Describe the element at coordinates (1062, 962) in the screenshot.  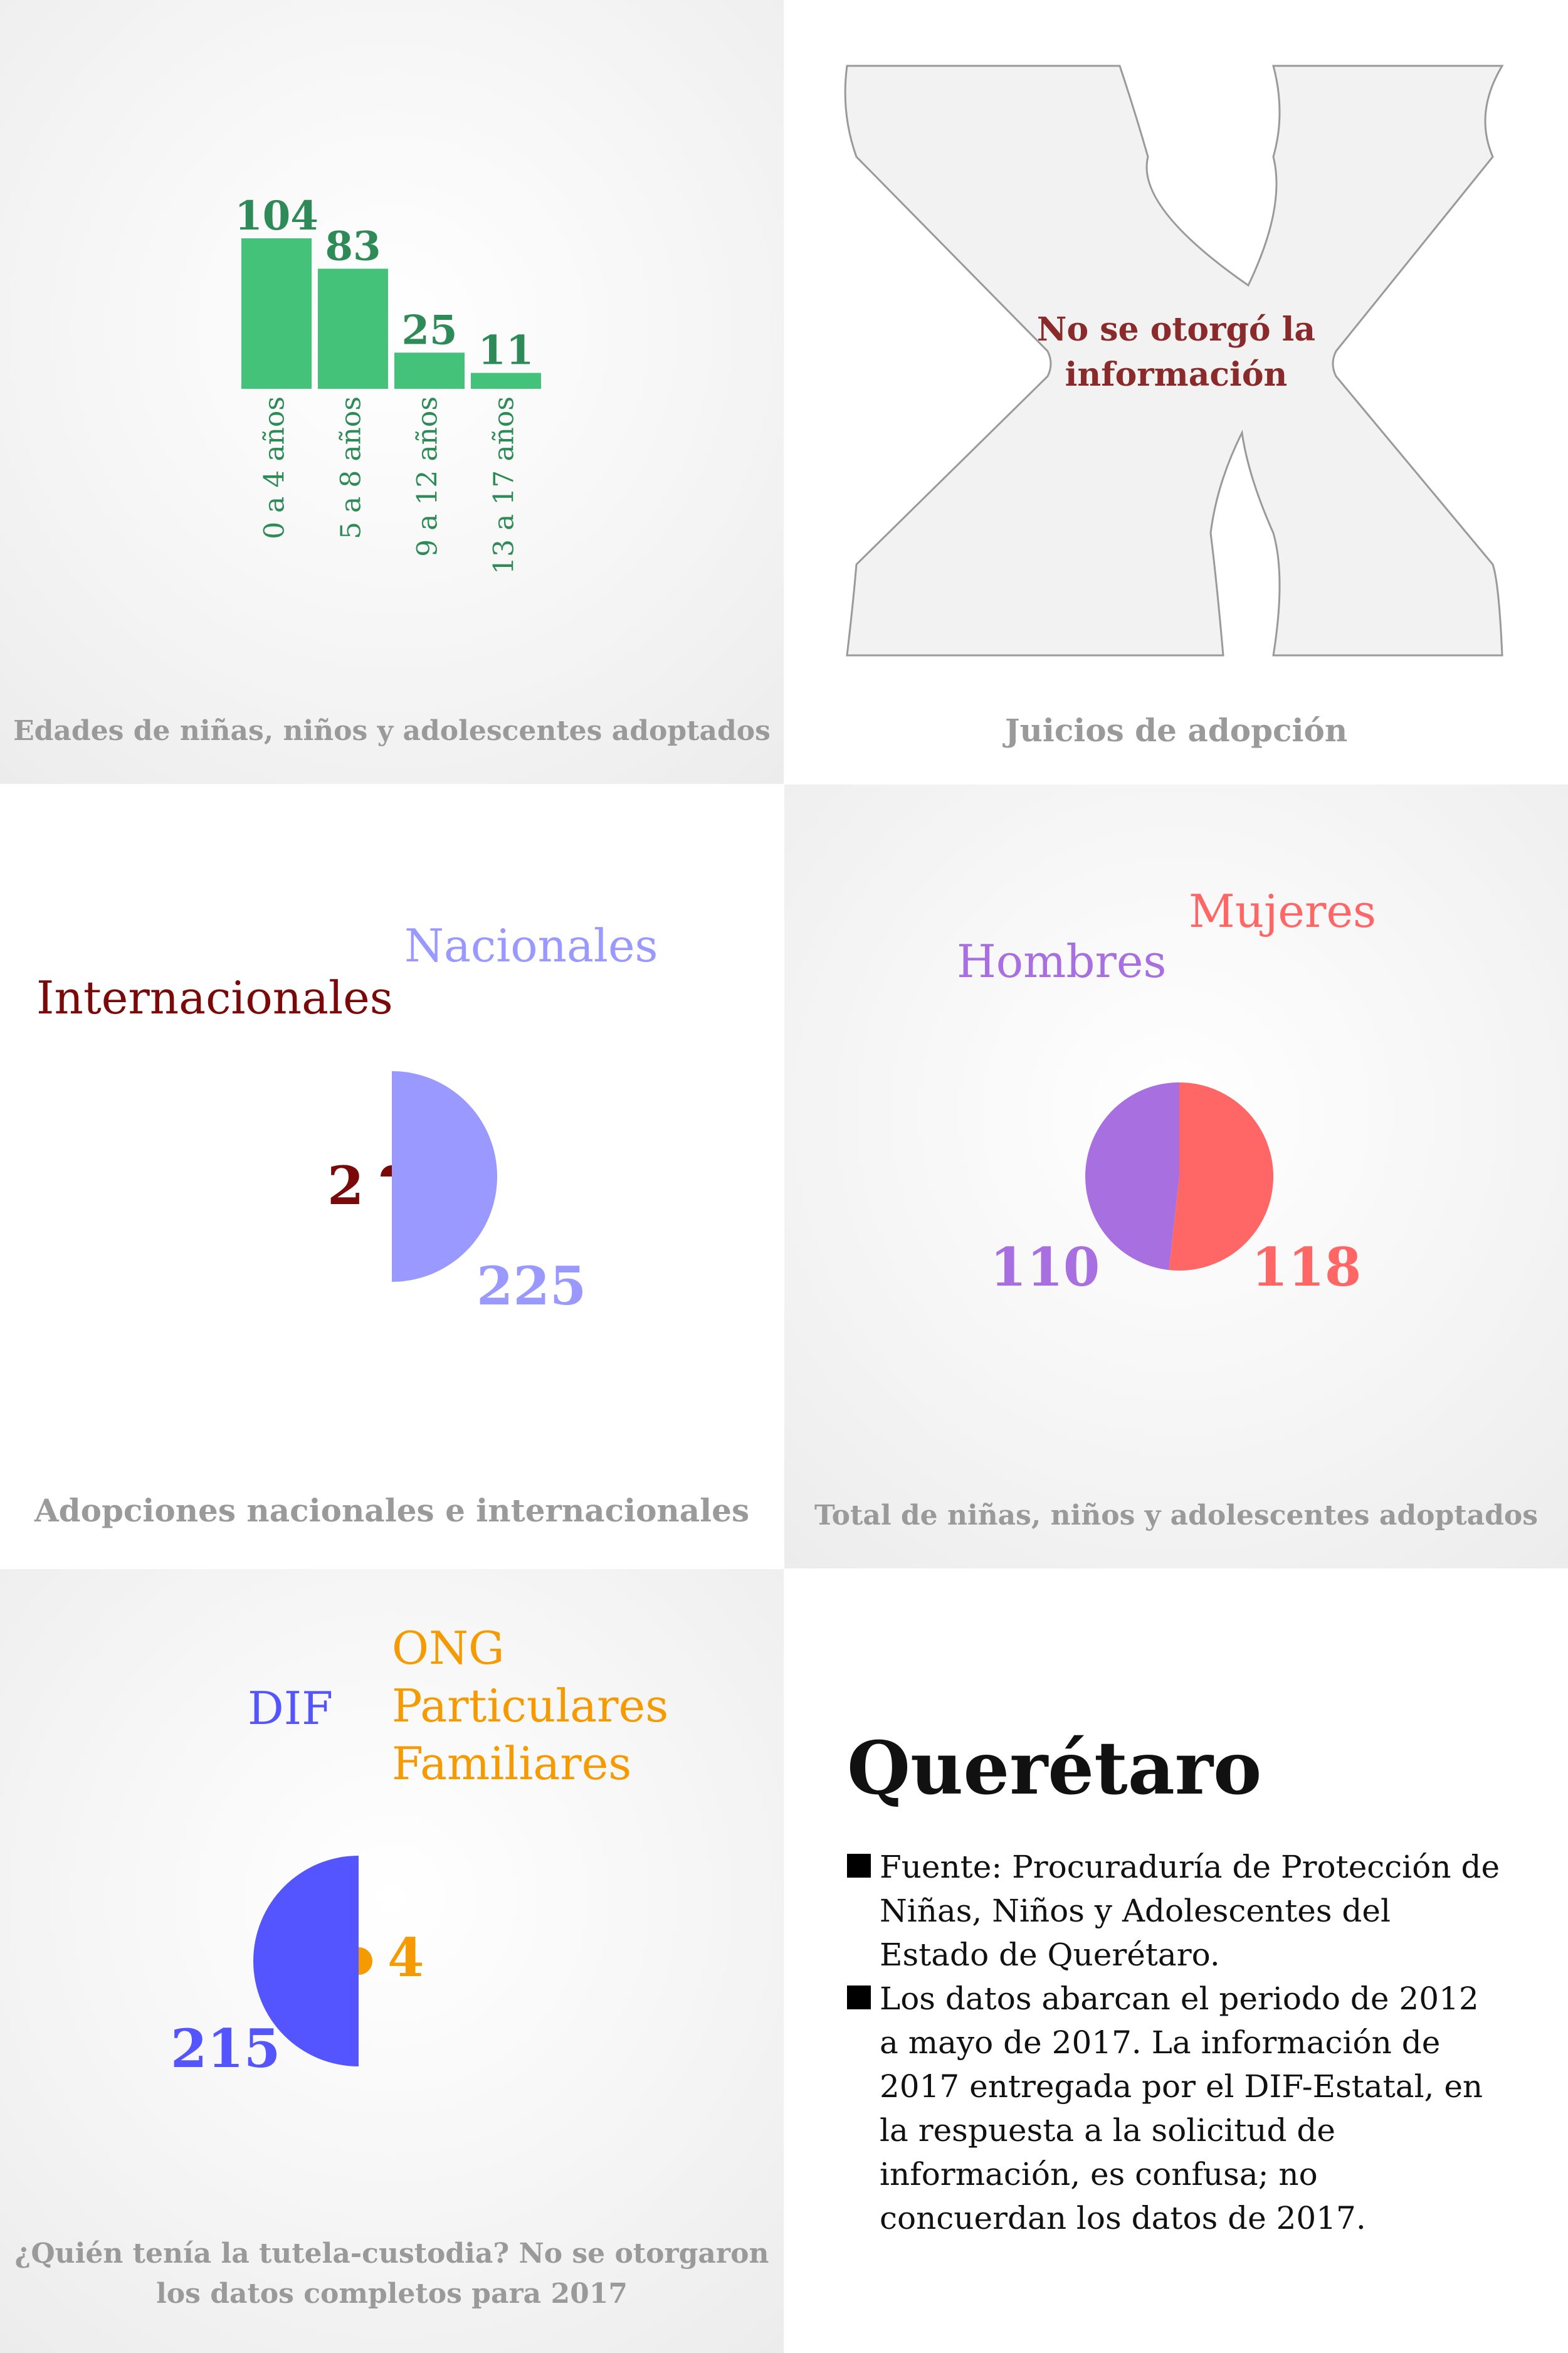
I see `legend-hombres: Hombres` at that location.